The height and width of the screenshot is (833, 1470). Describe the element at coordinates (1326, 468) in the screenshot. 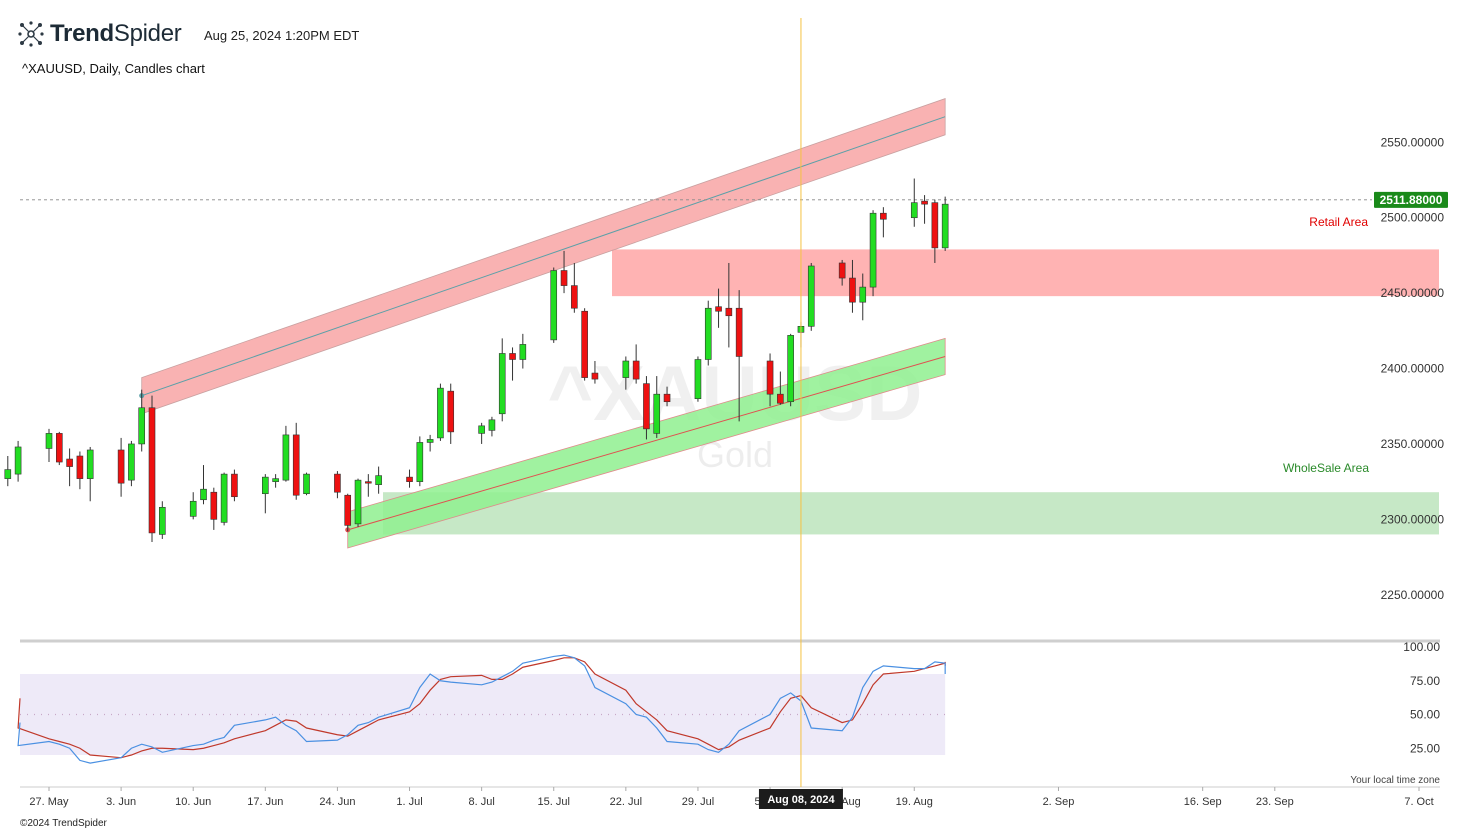

I see `wholesale-area-label: WholeSale Area` at that location.